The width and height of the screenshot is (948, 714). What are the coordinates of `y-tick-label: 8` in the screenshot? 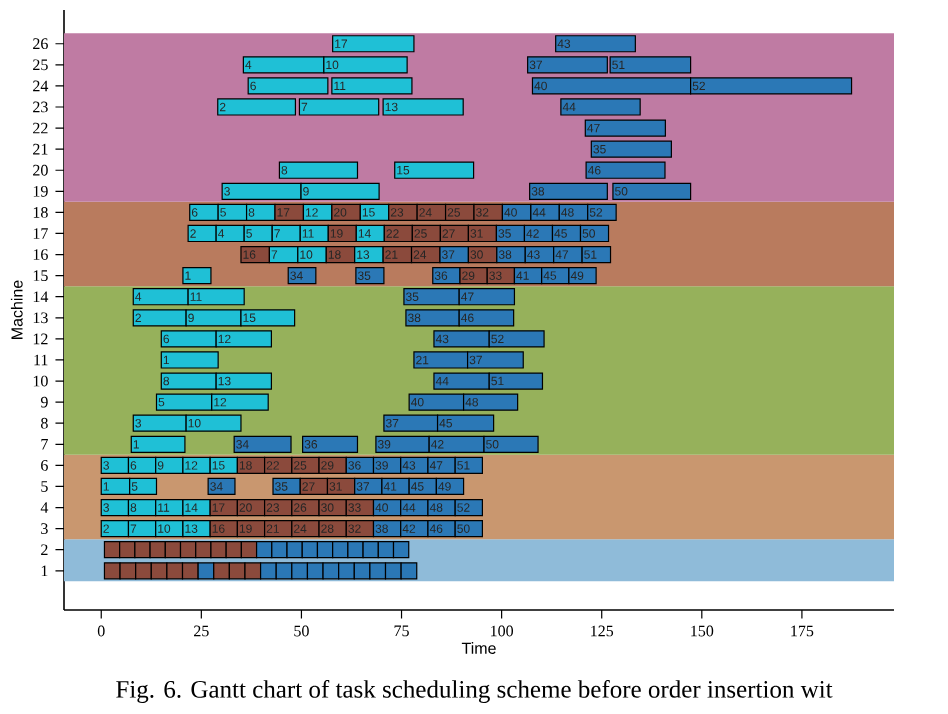 It's located at (44, 423).